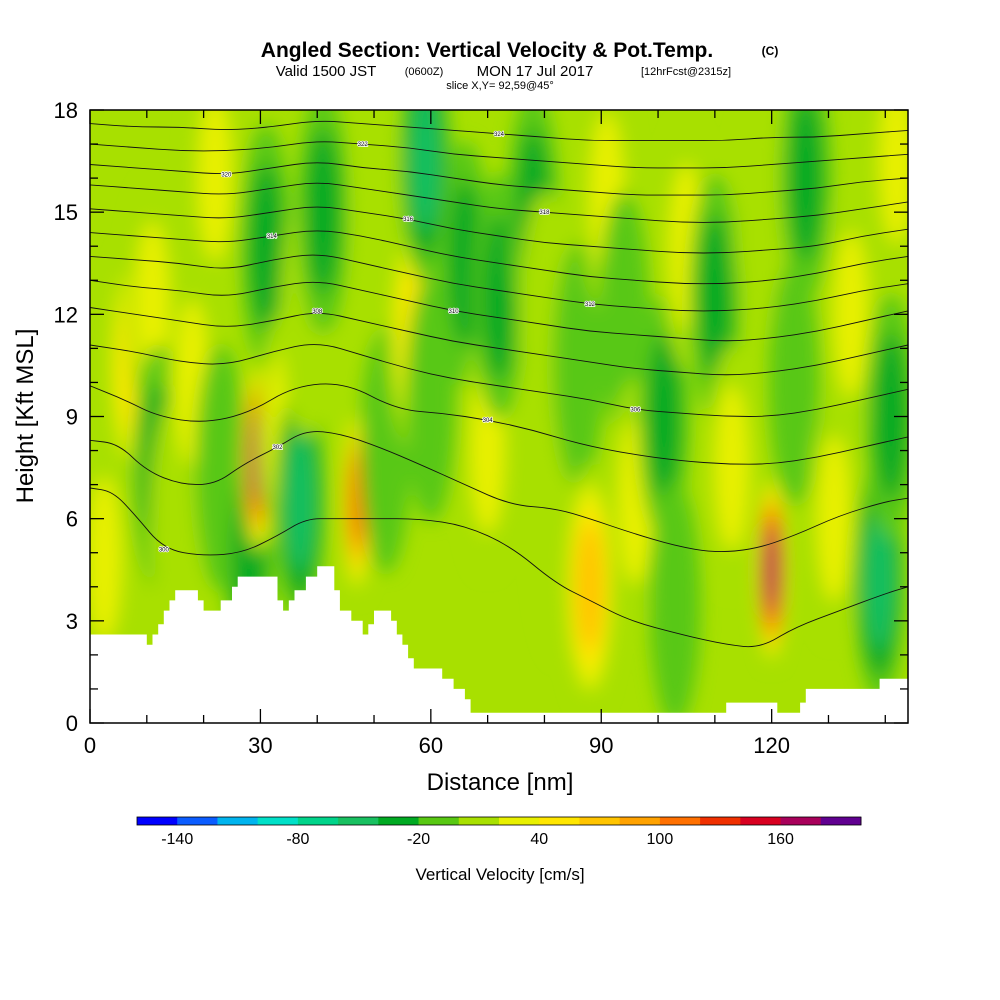 Image resolution: width=1000 pixels, height=1000 pixels. What do you see at coordinates (477, 839) in the screenshot?
I see `colorbar-ticks: -140 -80 -20 40 100 160` at bounding box center [477, 839].